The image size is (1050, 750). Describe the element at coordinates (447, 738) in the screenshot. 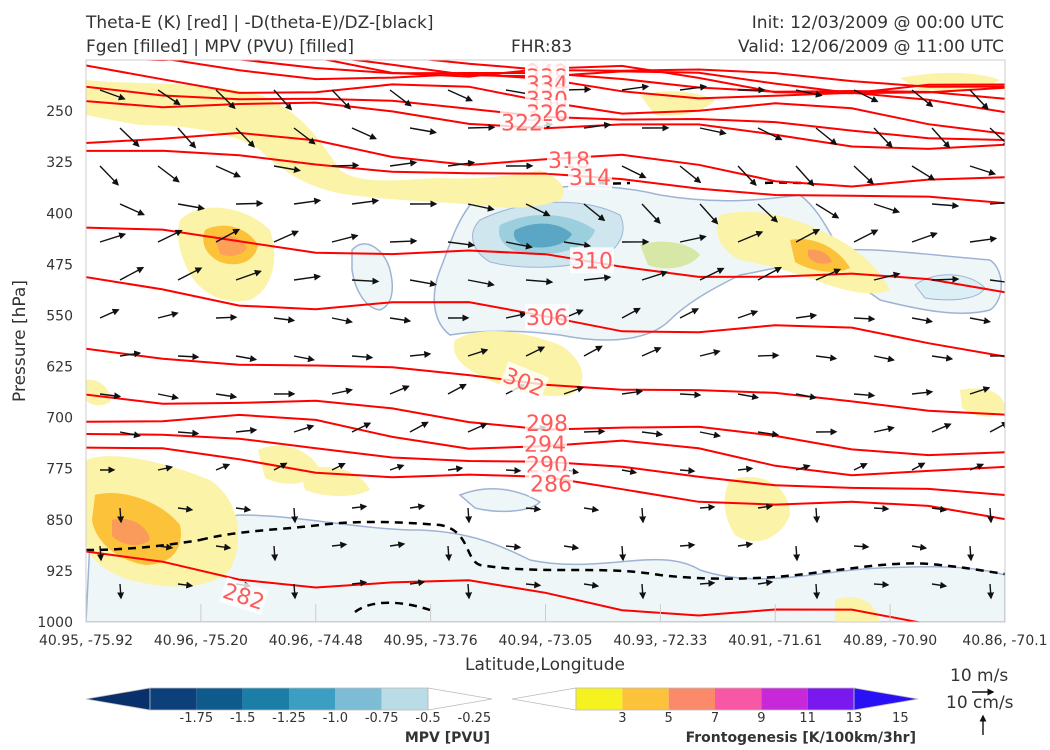

I see `colorbar-title: MPV [PVU]` at that location.